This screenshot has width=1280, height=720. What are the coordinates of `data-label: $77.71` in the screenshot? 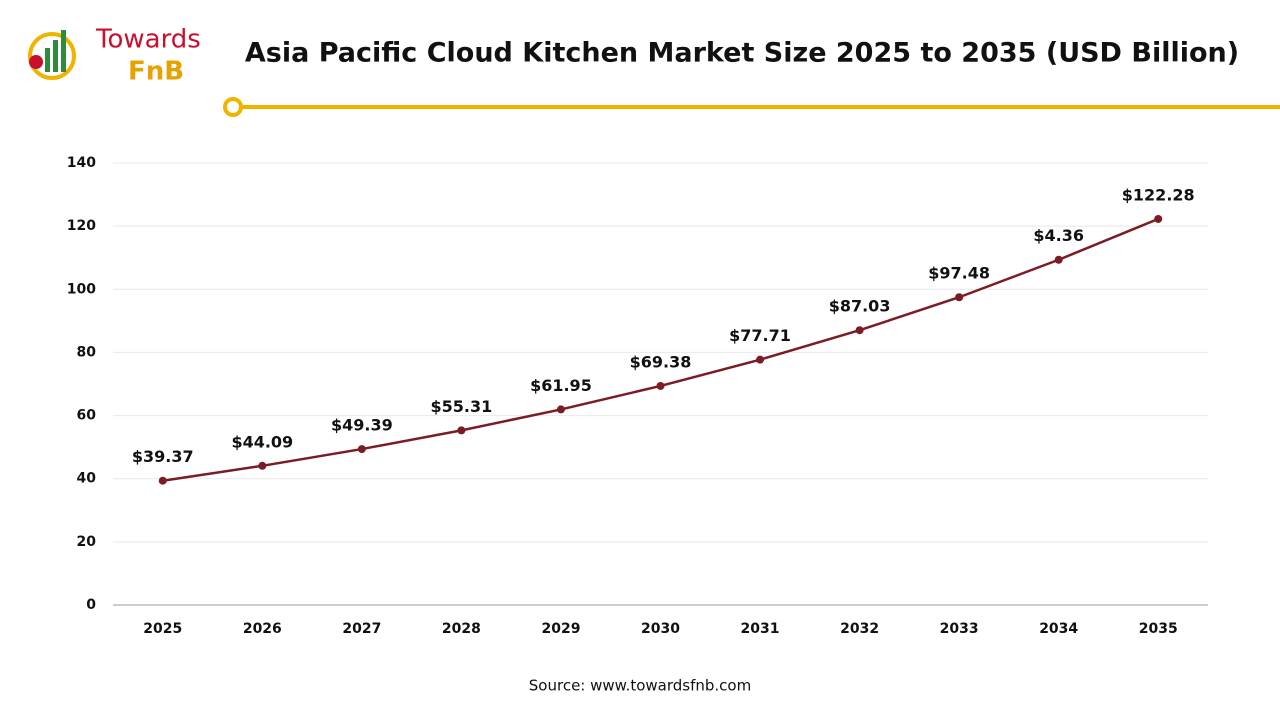 It's located at (760, 335).